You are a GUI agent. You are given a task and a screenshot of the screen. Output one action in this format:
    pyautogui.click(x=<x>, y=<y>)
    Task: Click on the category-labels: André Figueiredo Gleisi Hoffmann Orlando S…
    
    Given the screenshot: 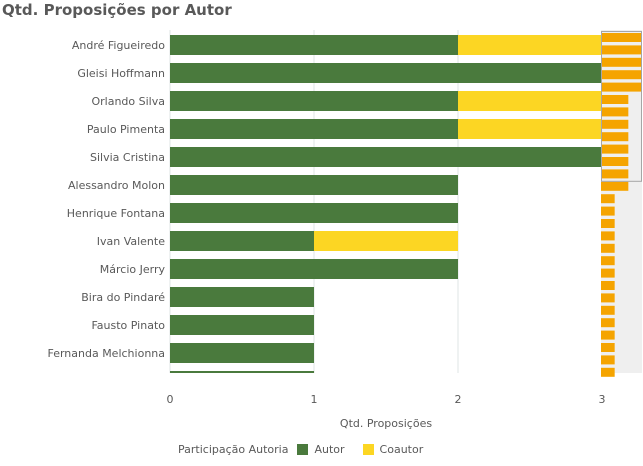 What is the action you would take?
    pyautogui.click(x=106, y=199)
    